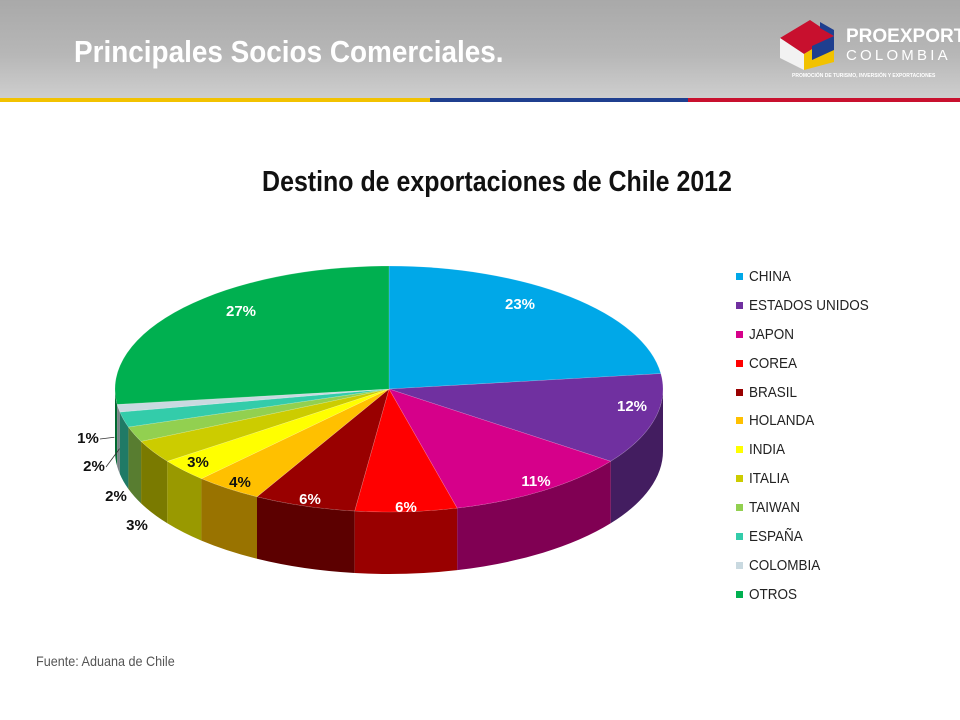  Describe the element at coordinates (809, 305) in the screenshot. I see `legend-label: ESTADOS UNIDOS` at that location.